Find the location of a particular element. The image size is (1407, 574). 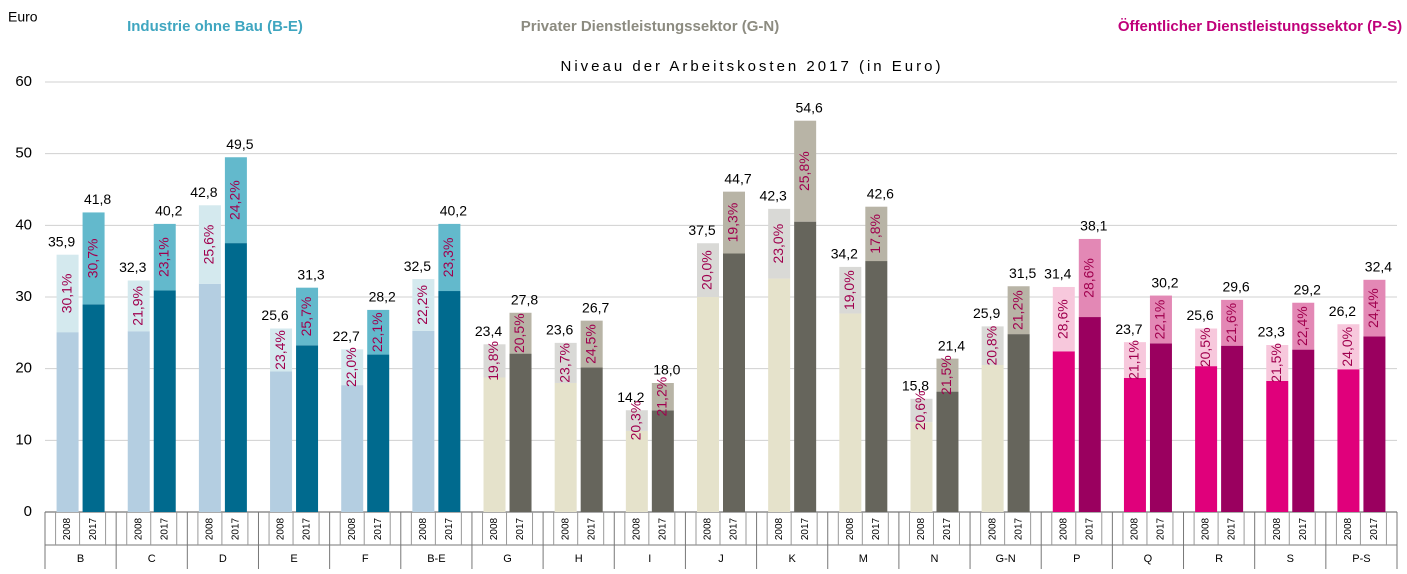

share-label: 19,0% is located at coordinates (849, 290).